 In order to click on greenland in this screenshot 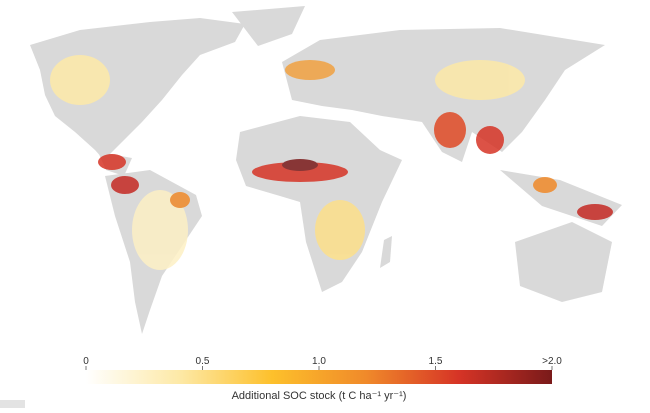, I will do `click(268, 26)`.